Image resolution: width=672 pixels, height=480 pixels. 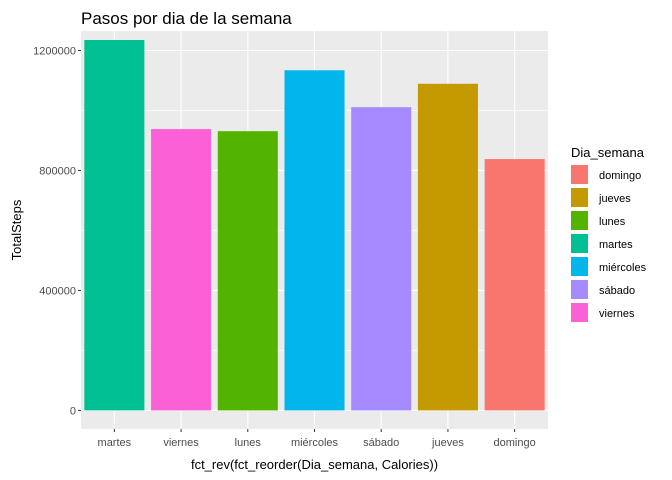 What do you see at coordinates (579, 289) in the screenshot?
I see `legend-key-sábado` at bounding box center [579, 289].